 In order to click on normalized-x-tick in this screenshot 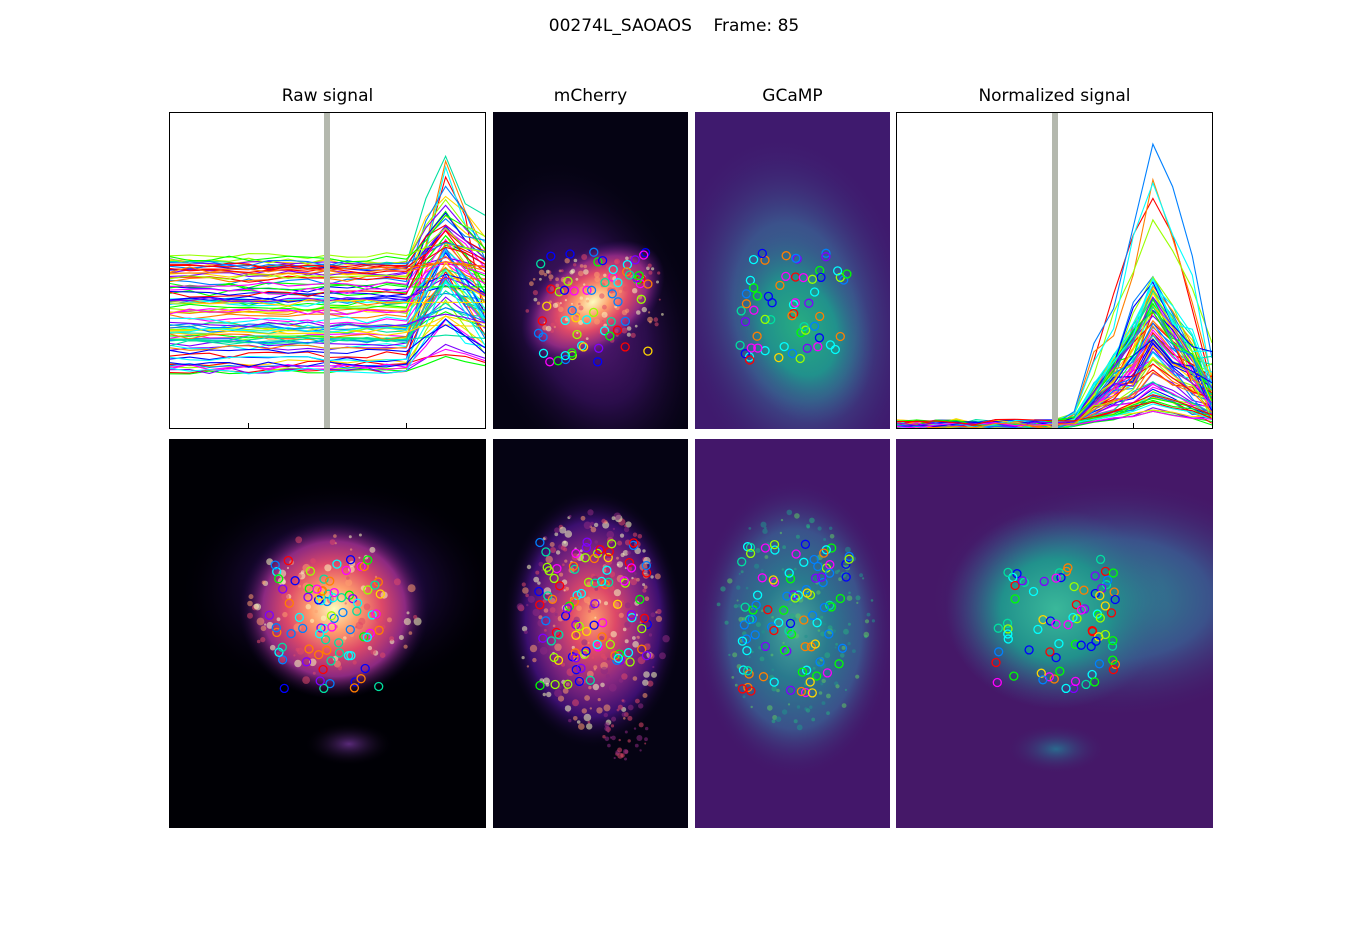, I will do `click(1133, 425)`.